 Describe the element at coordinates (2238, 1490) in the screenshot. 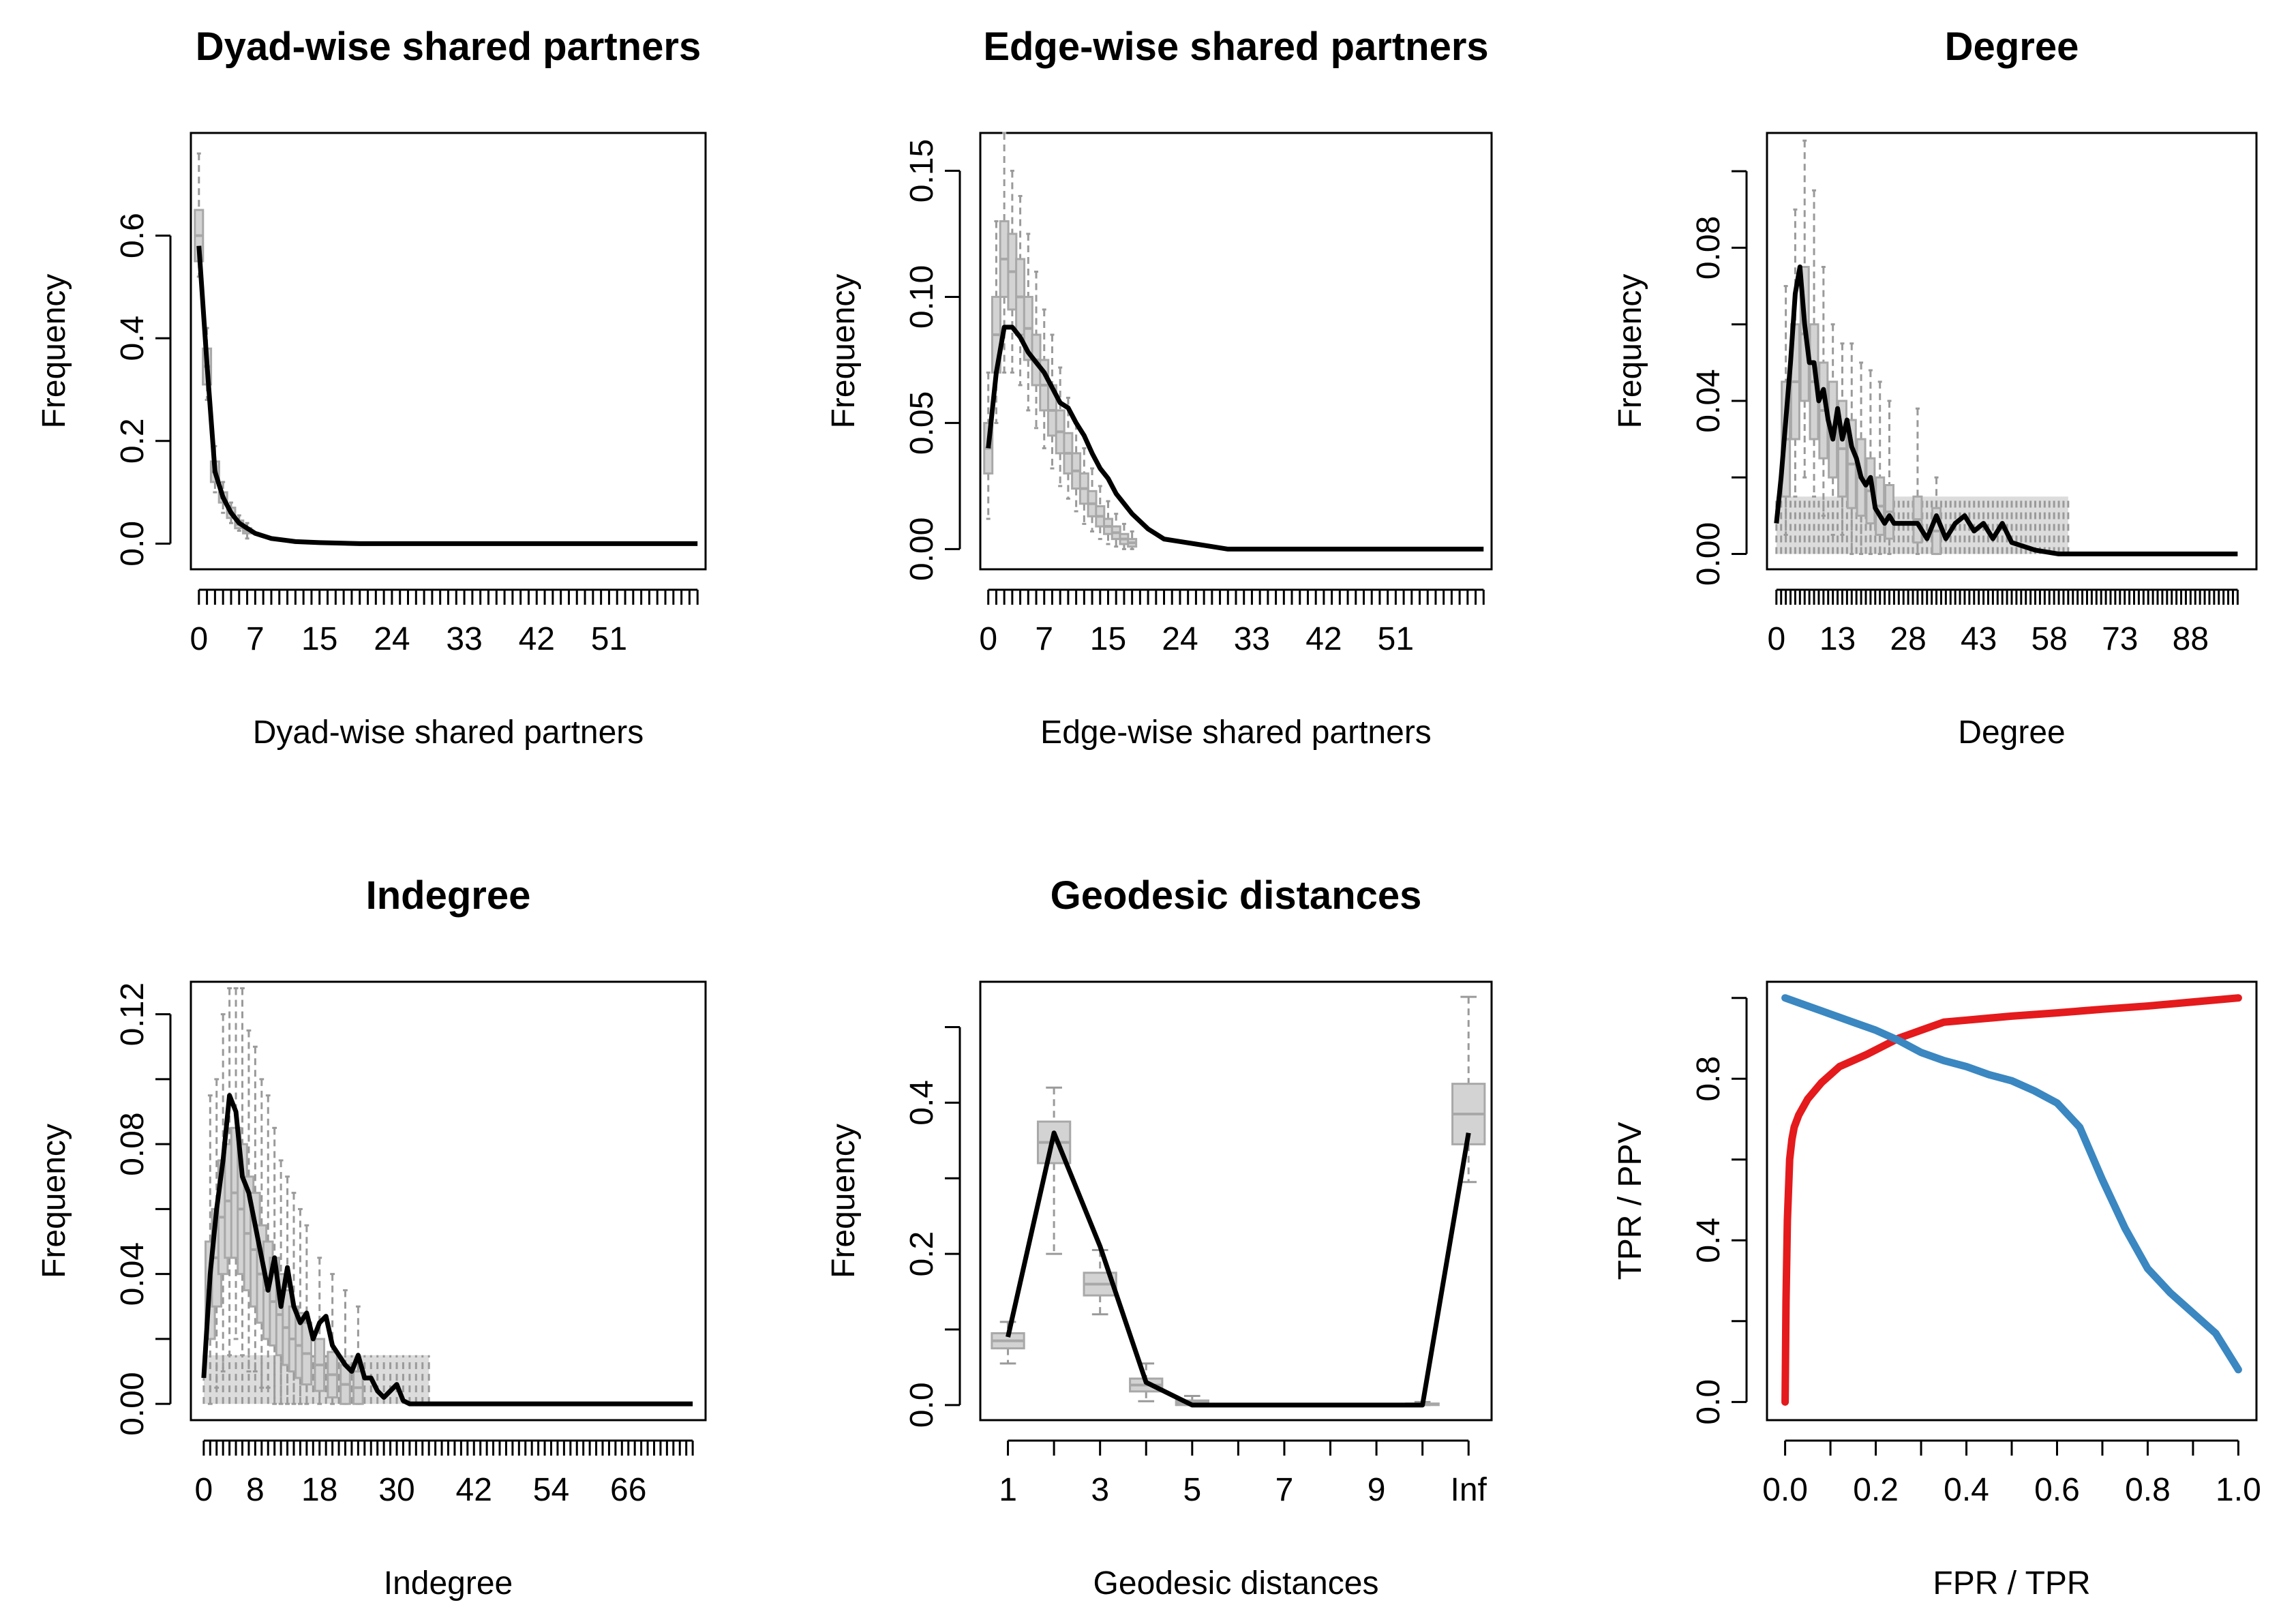

I see `x-tick-label: 1.0` at that location.